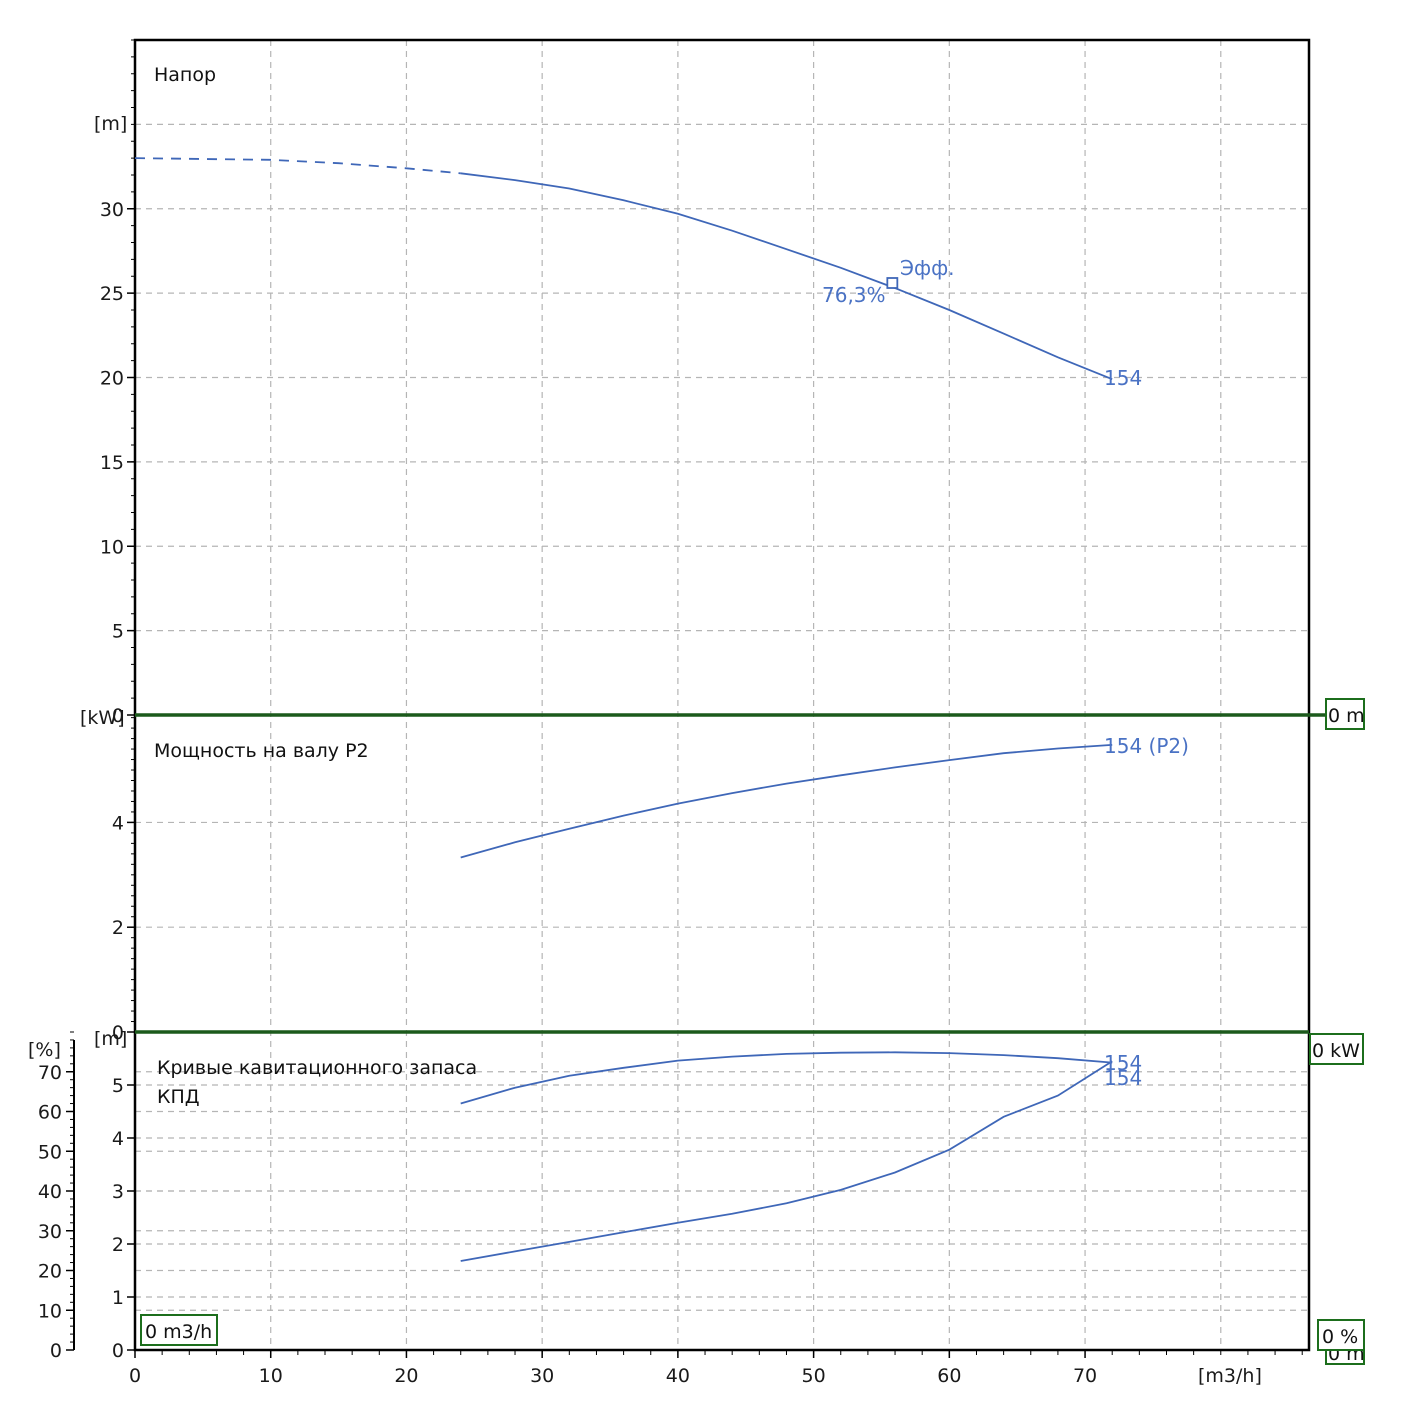 This screenshot has width=1425, height=1425. Describe the element at coordinates (949, 1376) in the screenshot. I see `x-tick-label: 60` at that location.